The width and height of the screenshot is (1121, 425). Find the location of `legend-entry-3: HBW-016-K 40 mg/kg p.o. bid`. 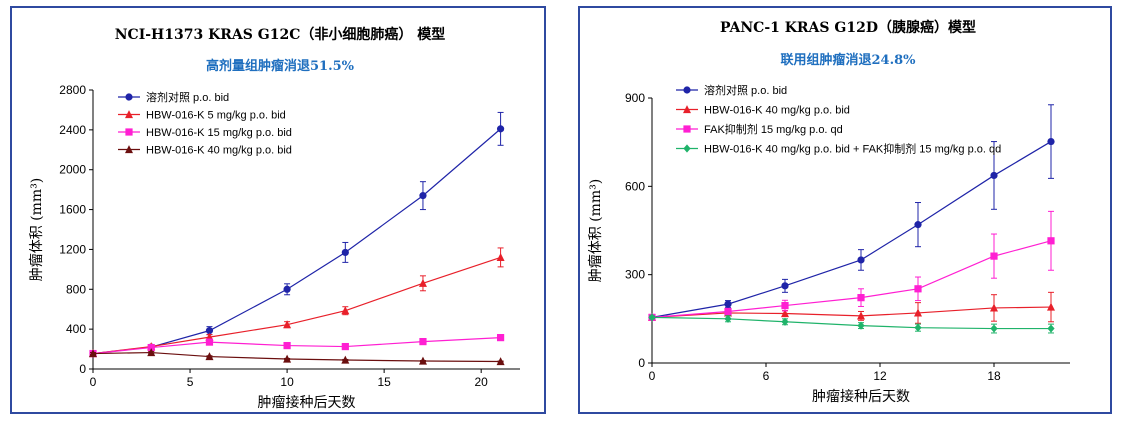

legend-entry-3: HBW-016-K 40 mg/kg p.o. bid is located at coordinates (205, 151).